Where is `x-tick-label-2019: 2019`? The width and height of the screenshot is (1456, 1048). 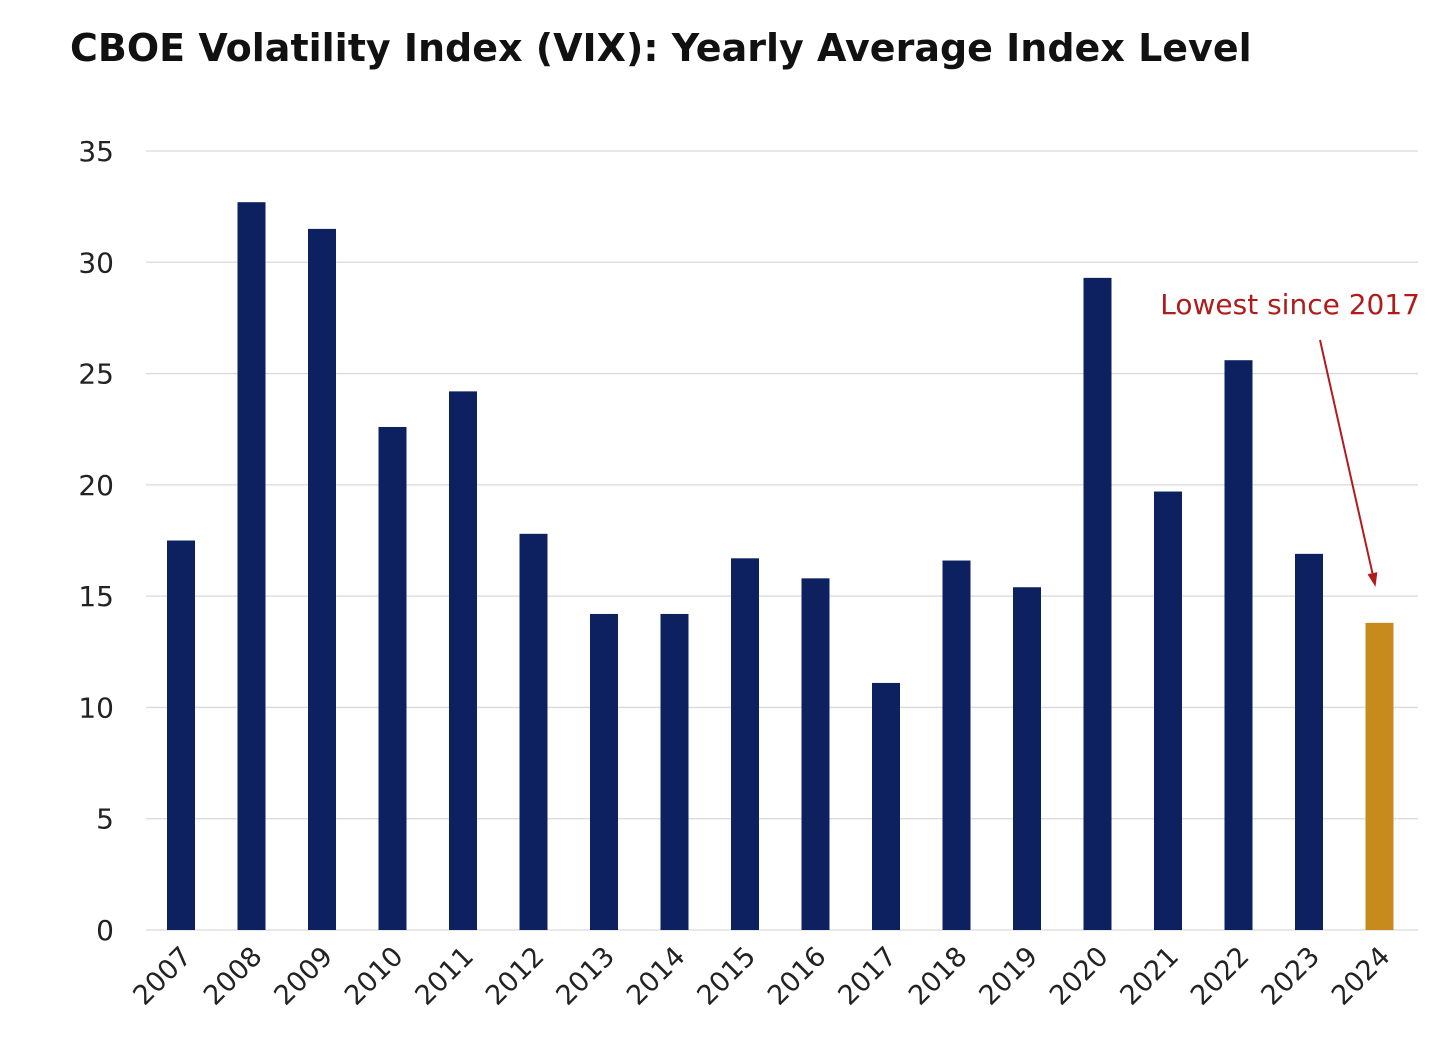
x-tick-label-2019: 2019 is located at coordinates (1008, 976).